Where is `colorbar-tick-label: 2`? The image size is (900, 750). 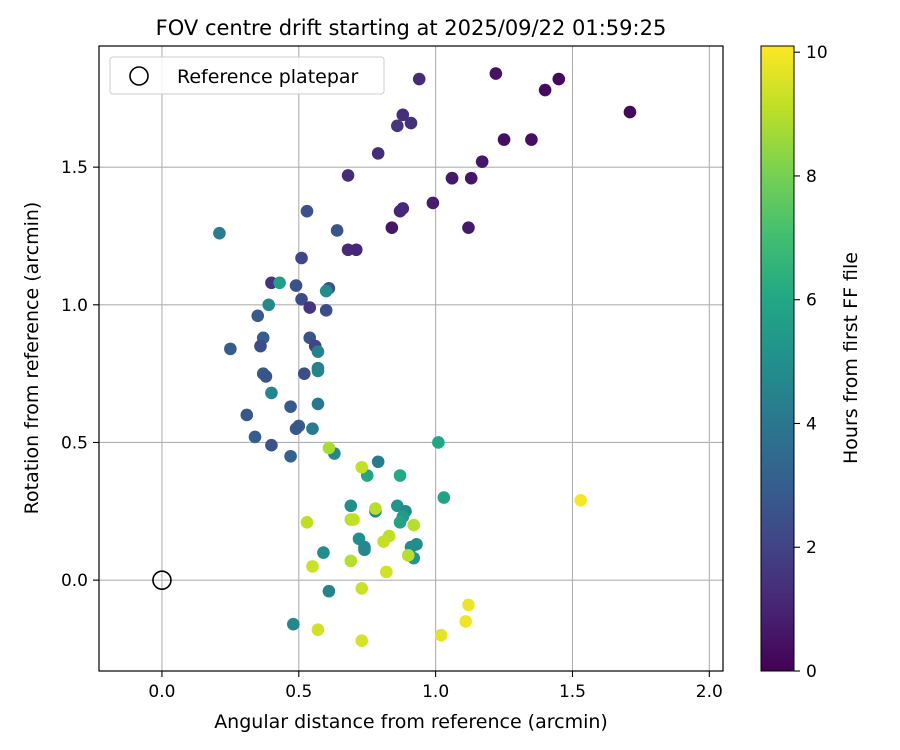 colorbar-tick-label: 2 is located at coordinates (811, 548).